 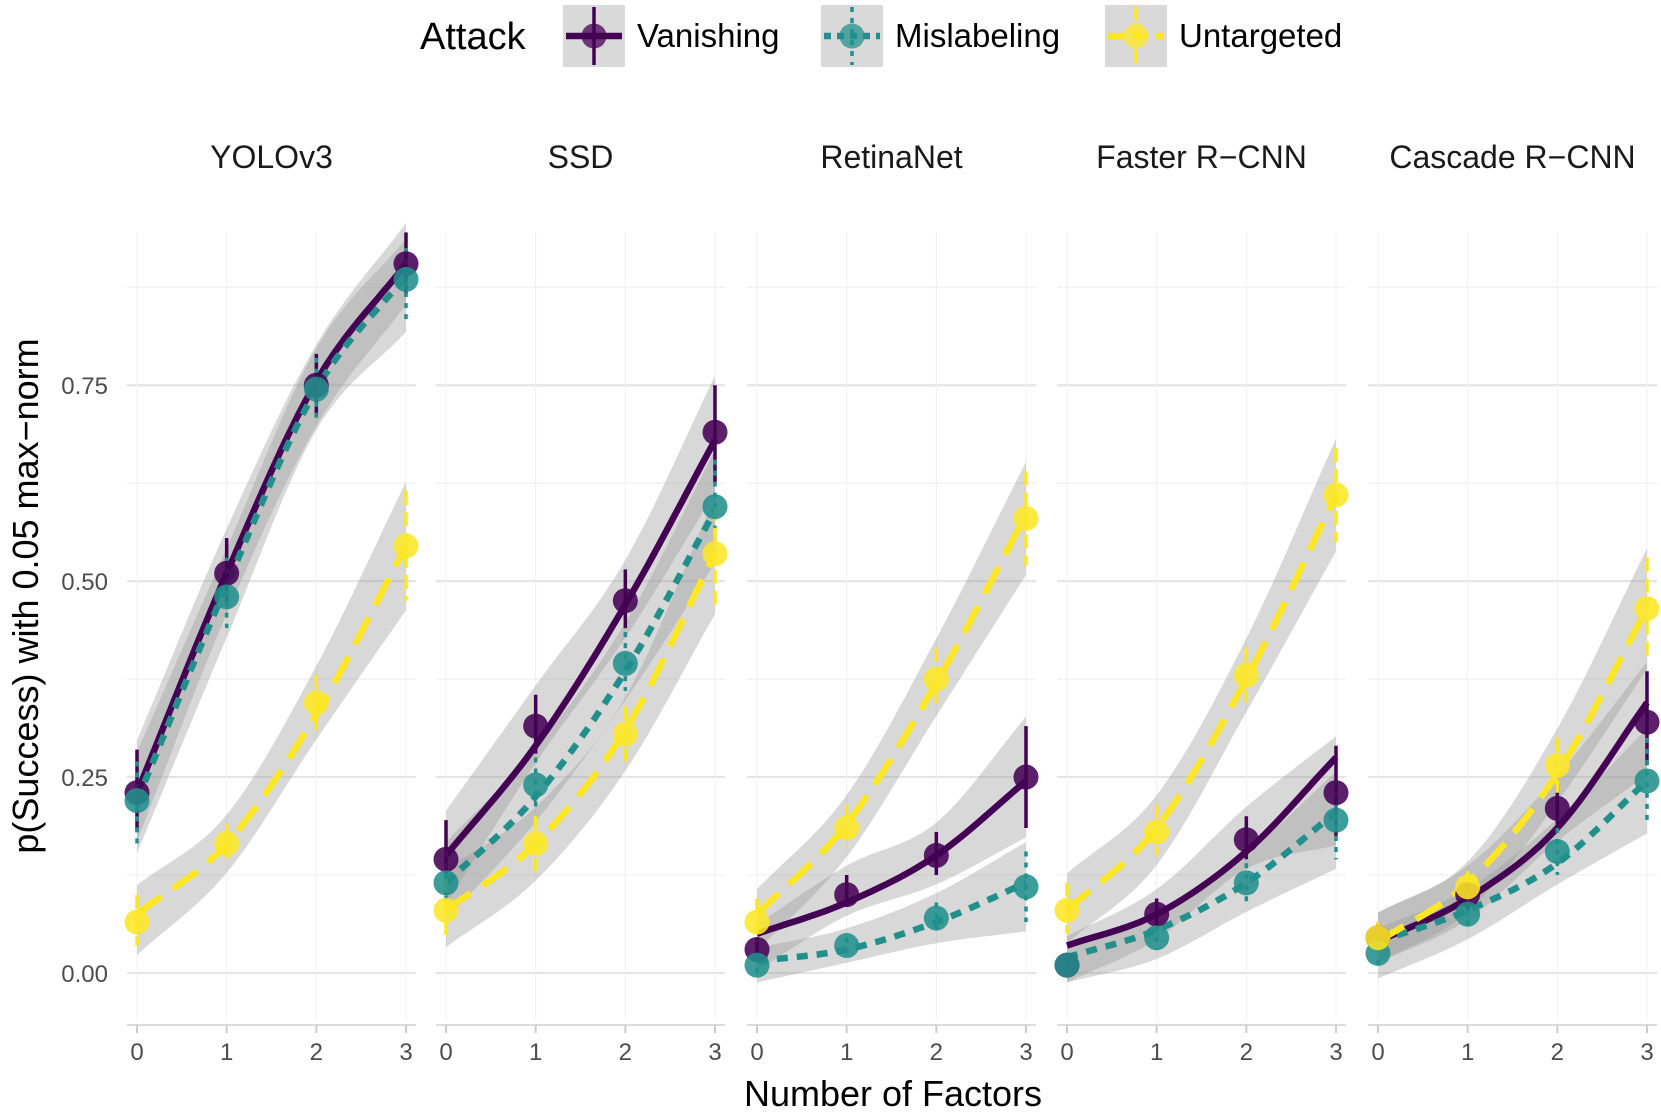 I want to click on legend-title: Attack, so click(x=473, y=37).